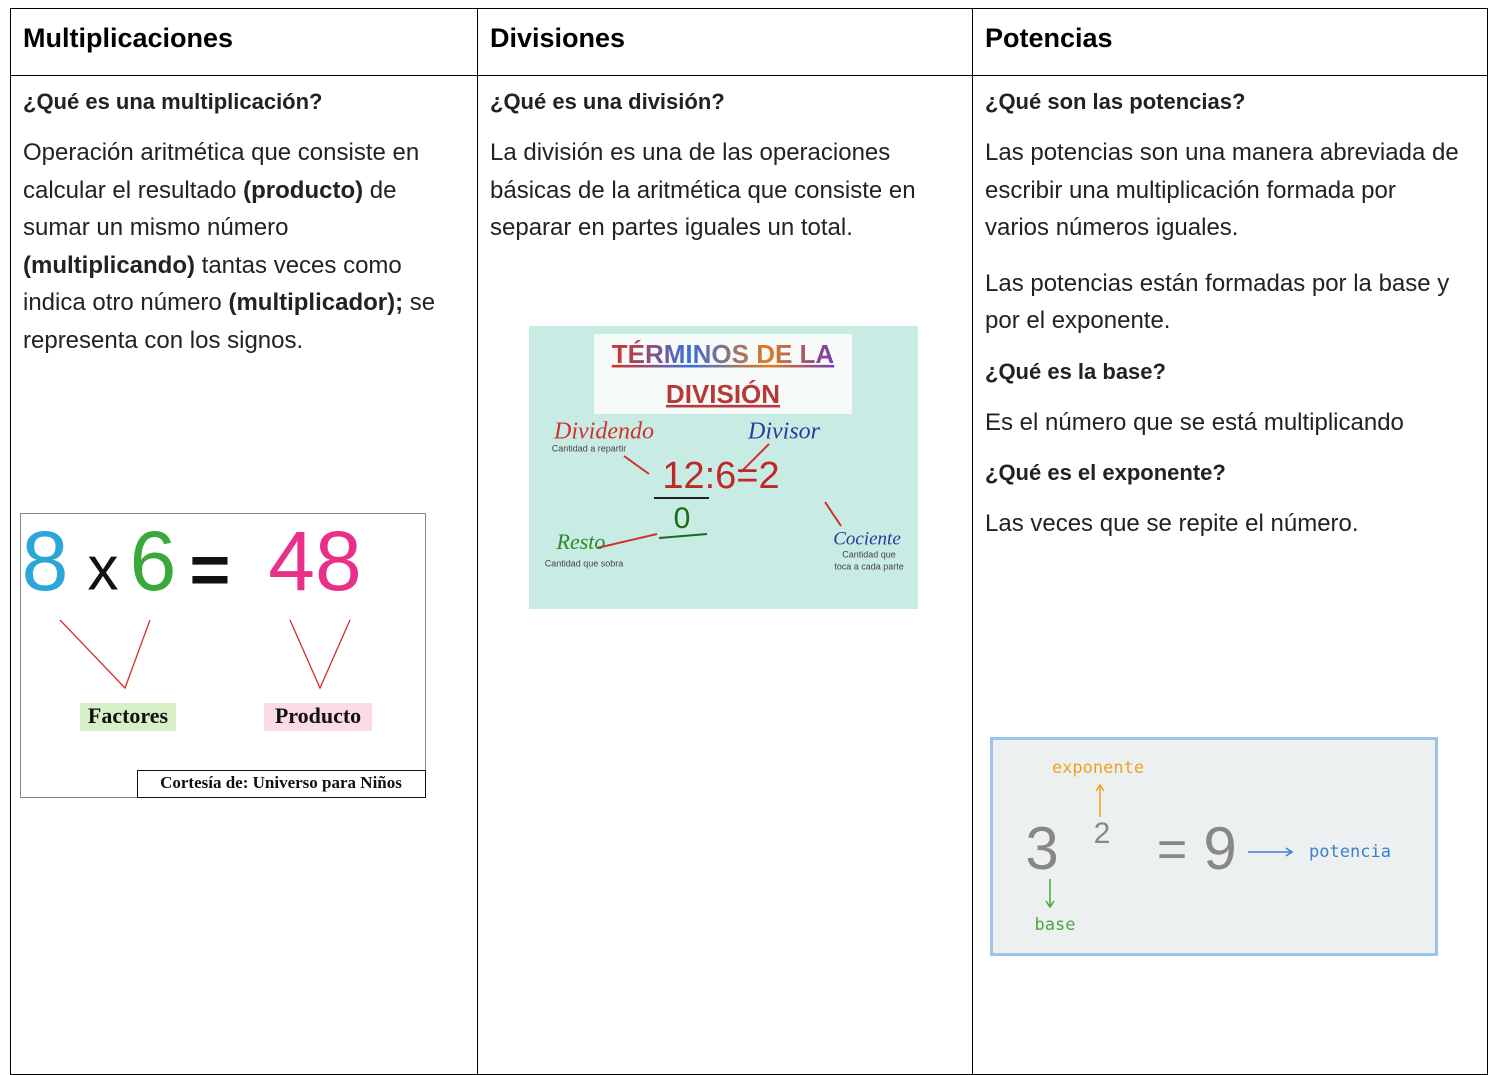 The image size is (1488, 1075). What do you see at coordinates (229, 321) in the screenshot?
I see `text: se representa con los signos.` at bounding box center [229, 321].